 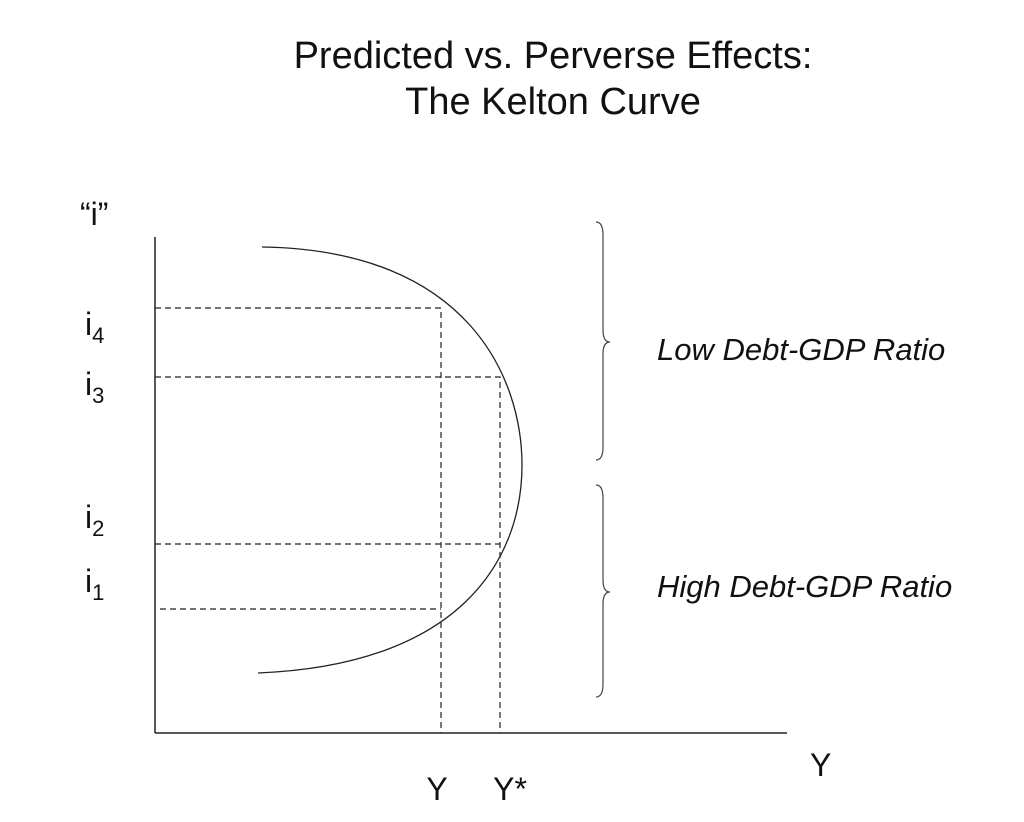 I want to click on label-part: 2, so click(x=98, y=528).